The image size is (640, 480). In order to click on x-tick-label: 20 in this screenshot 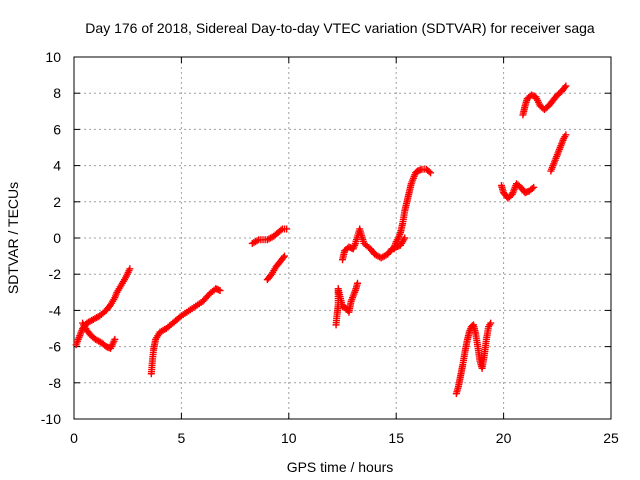, I will do `click(504, 438)`.